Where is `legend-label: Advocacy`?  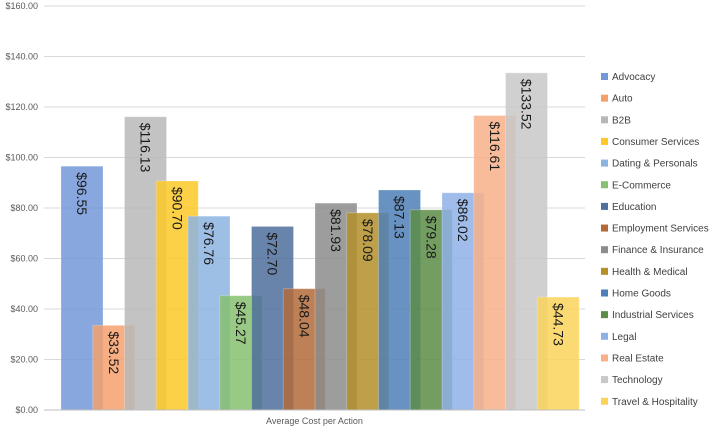 legend-label: Advocacy is located at coordinates (633, 77).